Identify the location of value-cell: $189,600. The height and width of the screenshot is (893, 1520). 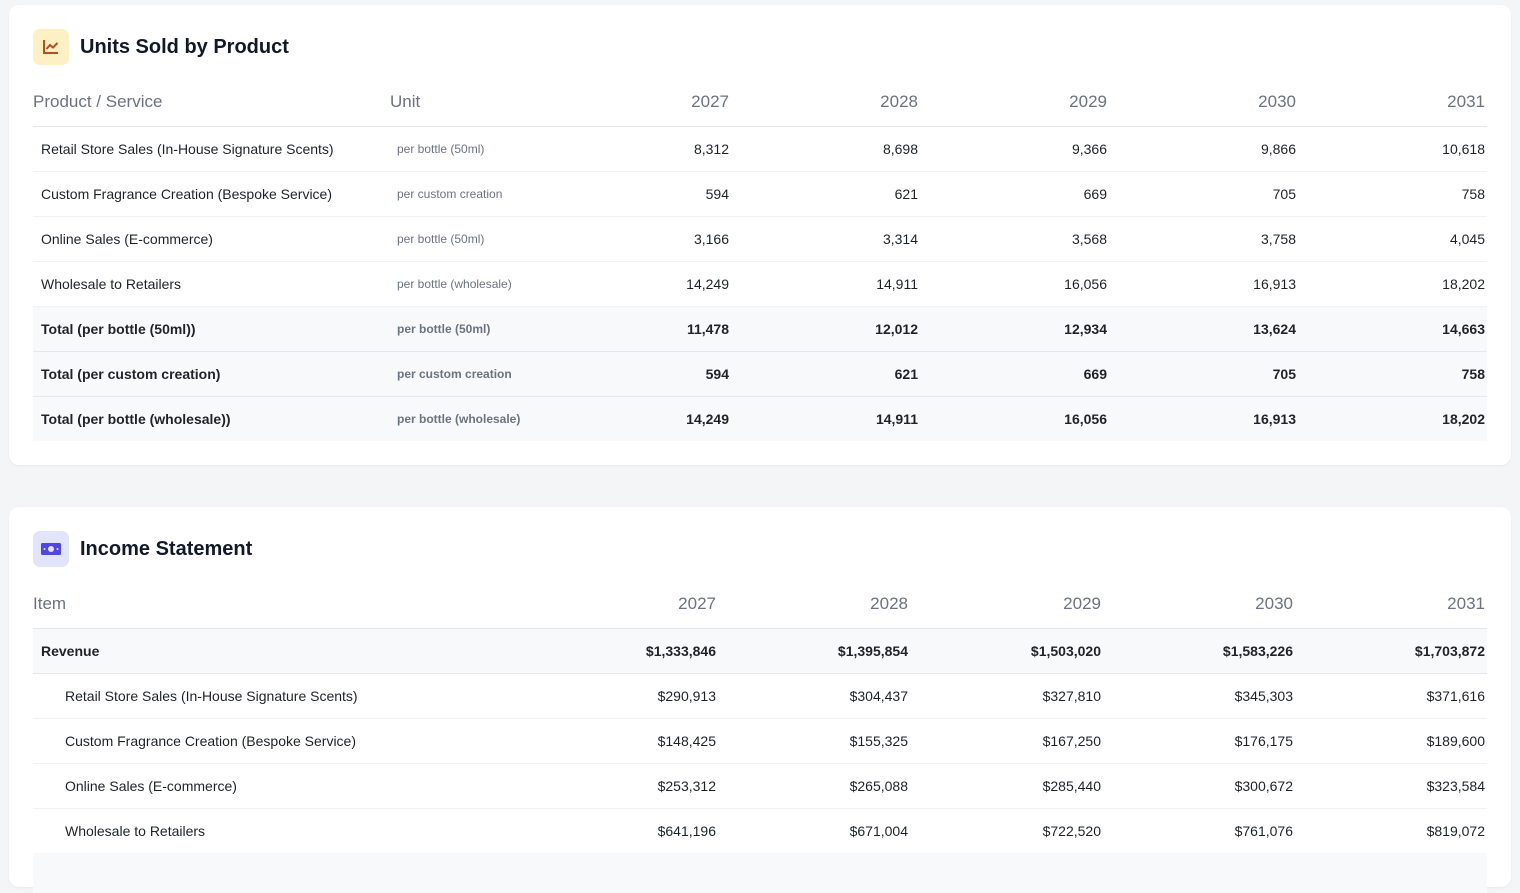
(1391, 741).